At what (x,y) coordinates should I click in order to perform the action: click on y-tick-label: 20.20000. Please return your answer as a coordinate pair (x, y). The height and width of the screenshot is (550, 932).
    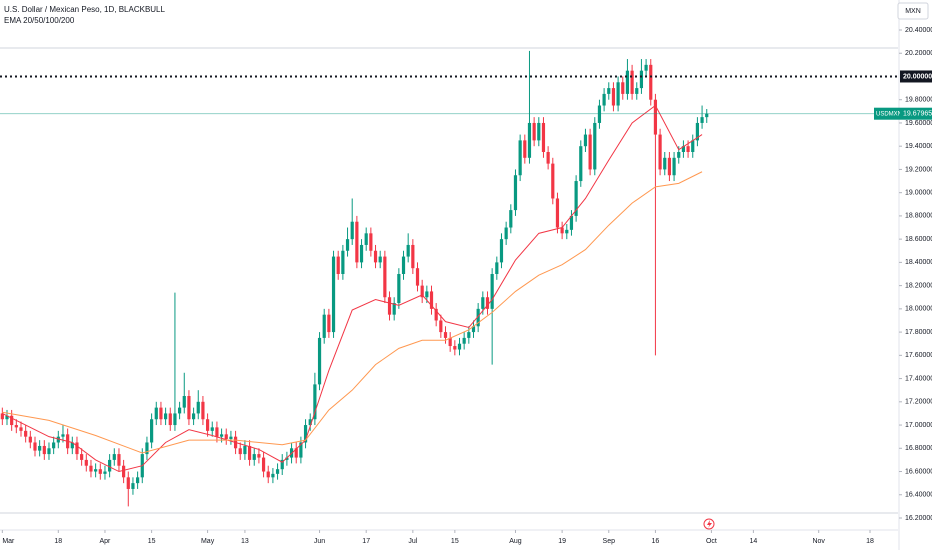
    Looking at the image, I should click on (918, 53).